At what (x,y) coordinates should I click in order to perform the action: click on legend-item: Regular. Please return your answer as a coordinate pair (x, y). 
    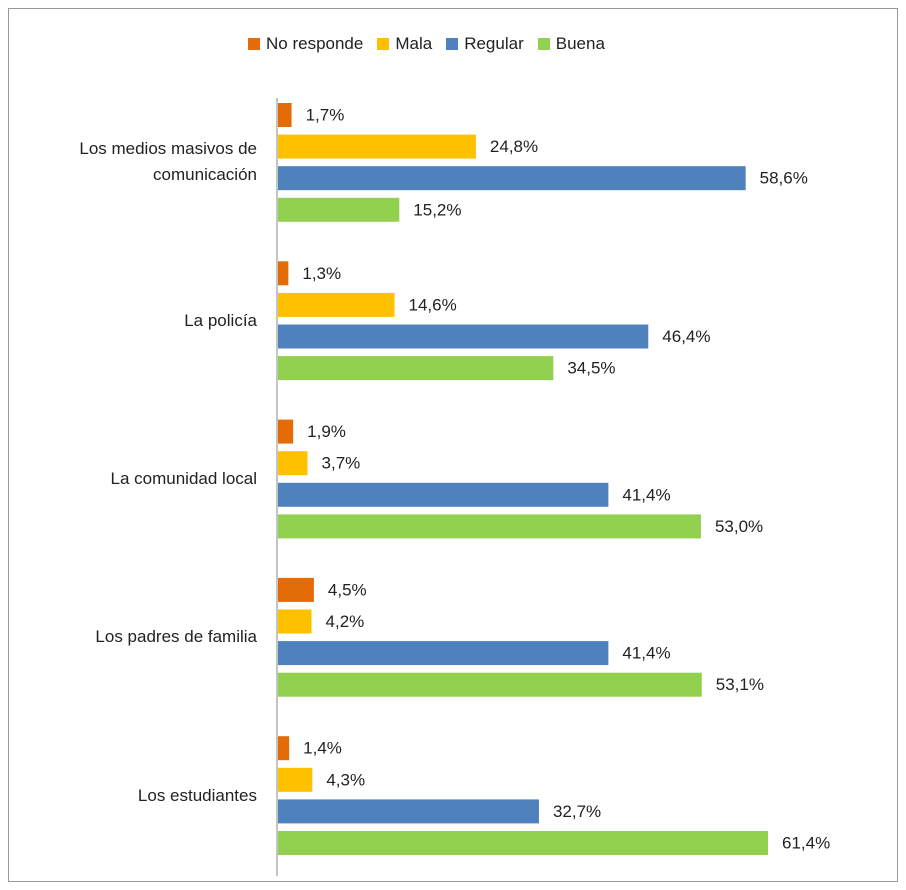
    Looking at the image, I should click on (485, 44).